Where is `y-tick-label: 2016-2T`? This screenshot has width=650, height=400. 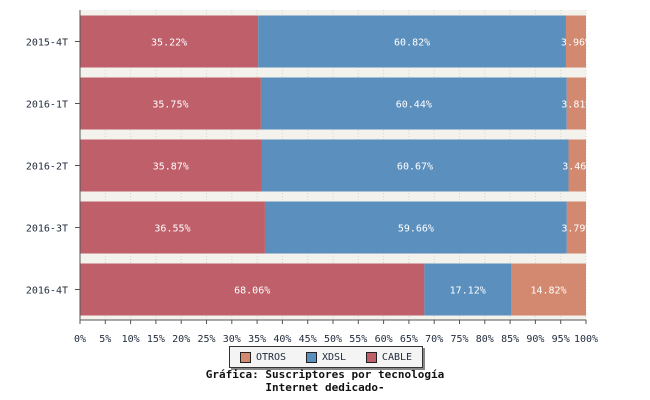
y-tick-label: 2016-2T is located at coordinates (47, 167).